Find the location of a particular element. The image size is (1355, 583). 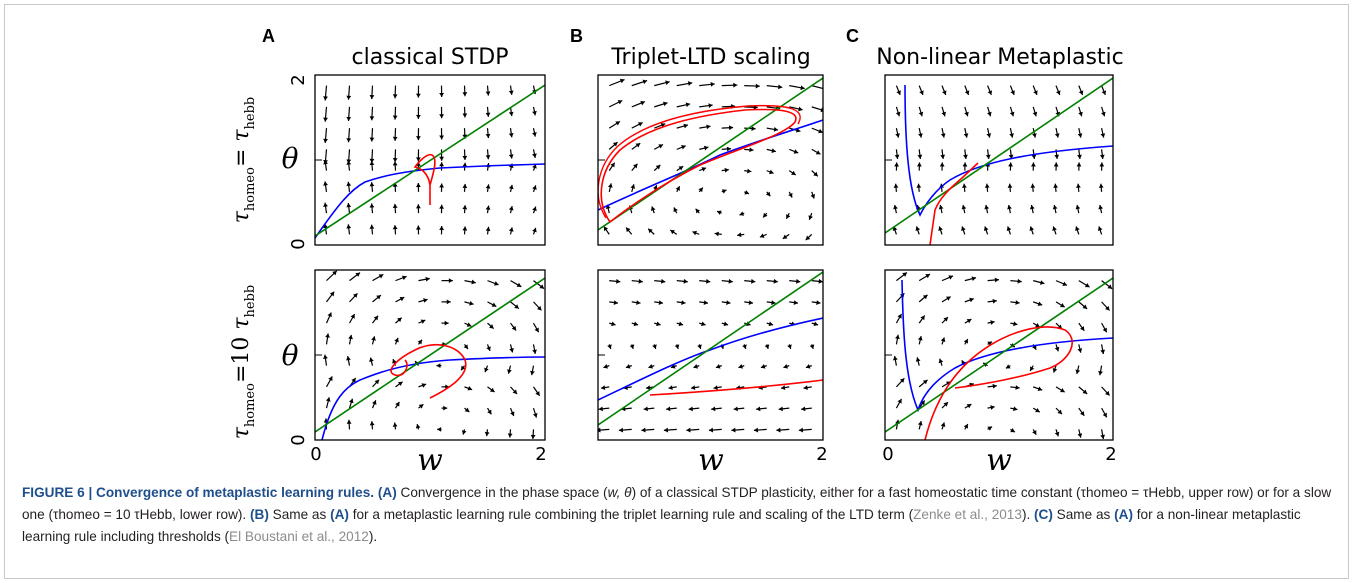

y-axis-label-top: θ is located at coordinates (290, 158).